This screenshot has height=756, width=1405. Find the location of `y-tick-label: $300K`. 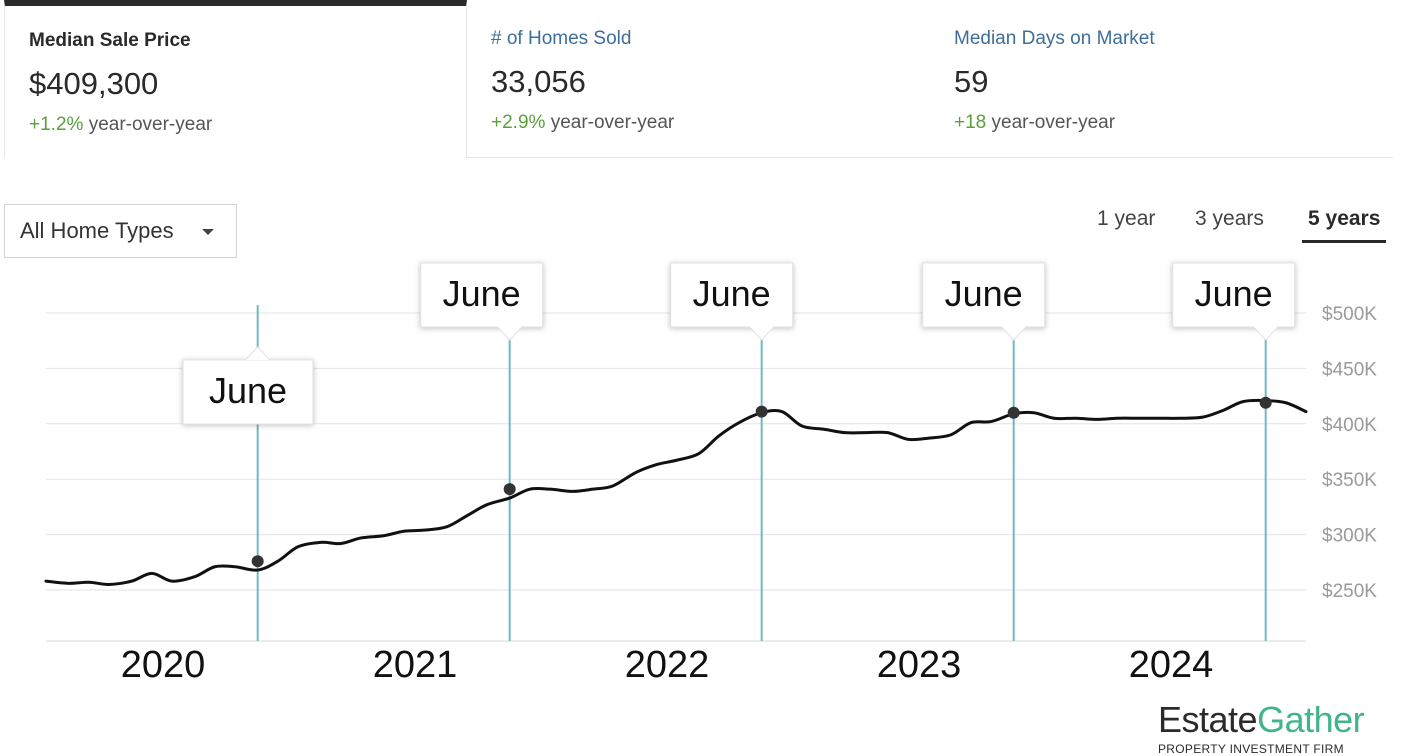

y-tick-label: $300K is located at coordinates (1349, 536).